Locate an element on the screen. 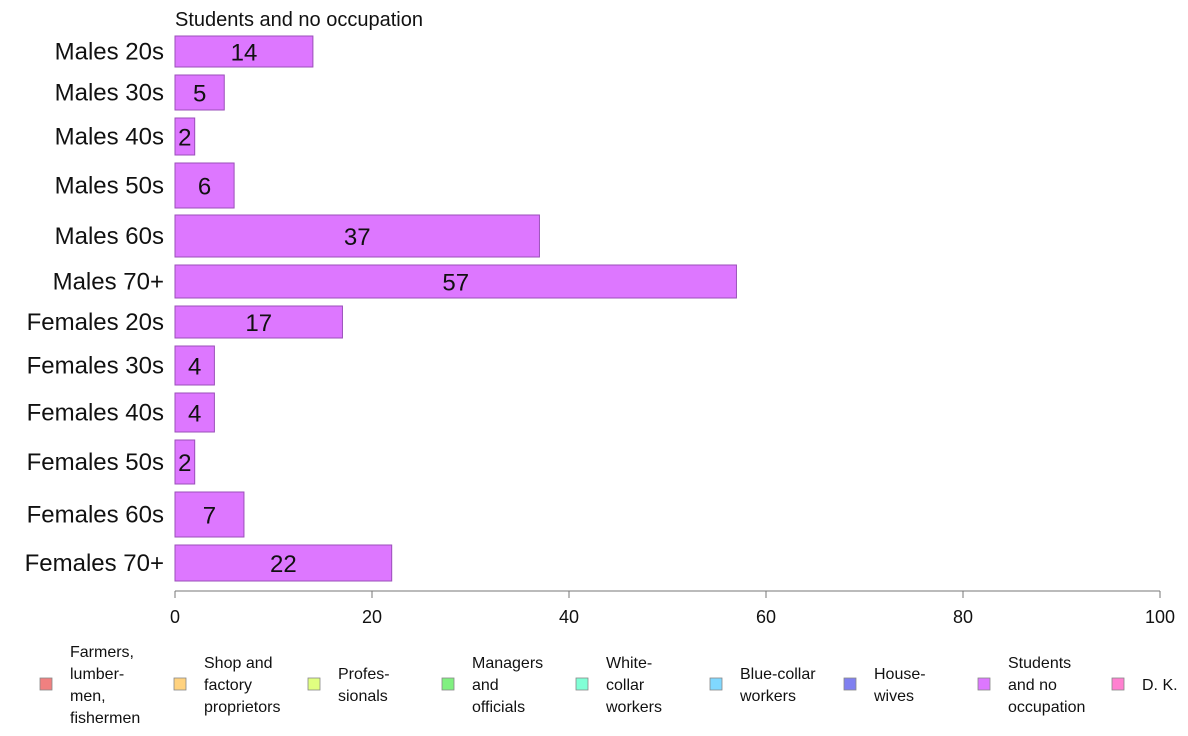 Image resolution: width=1188 pixels, height=736 pixels. data-label: 17 is located at coordinates (258, 323).